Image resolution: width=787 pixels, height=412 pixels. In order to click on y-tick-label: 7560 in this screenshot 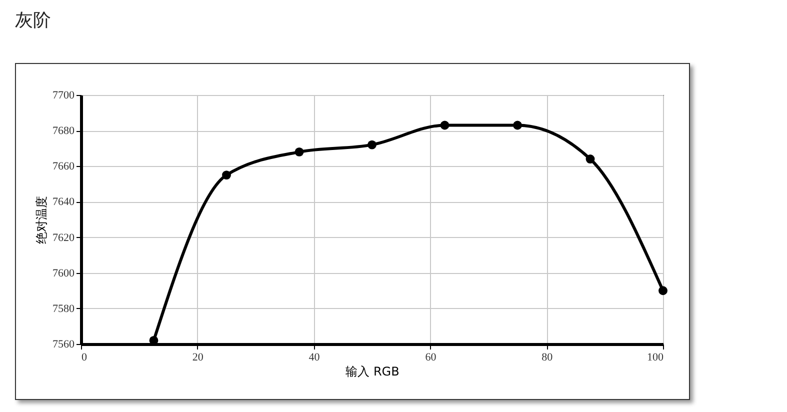, I will do `click(63, 344)`.